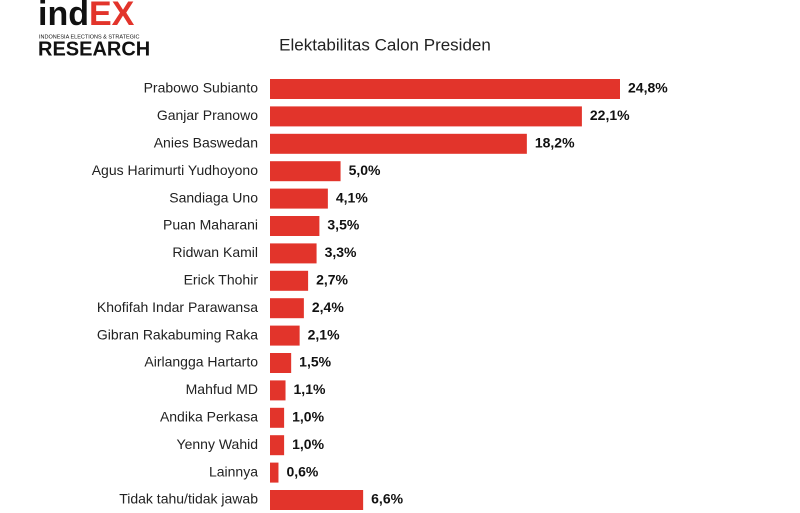  What do you see at coordinates (233, 471) in the screenshot?
I see `category-label: Lainnya` at bounding box center [233, 471].